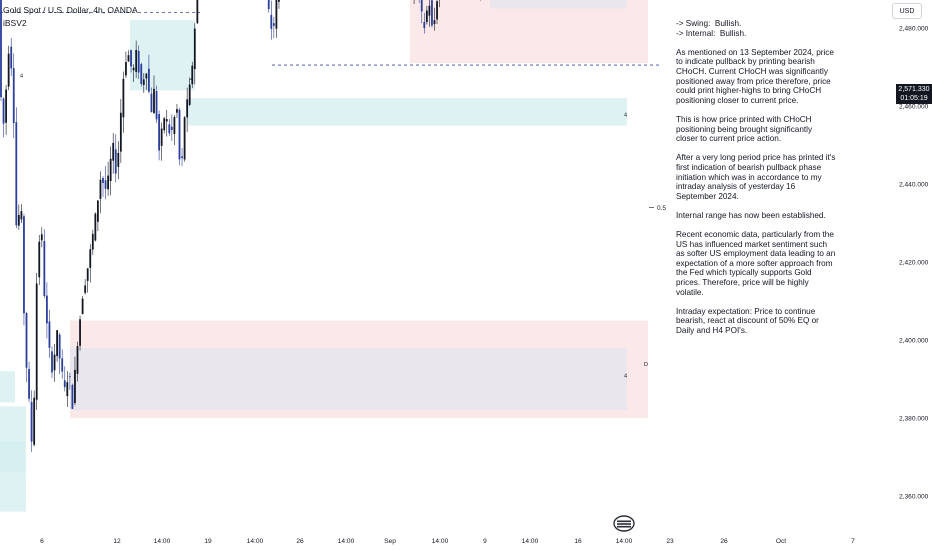  Describe the element at coordinates (914, 29) in the screenshot. I see `price-axis-label: 2,480.000` at that location.